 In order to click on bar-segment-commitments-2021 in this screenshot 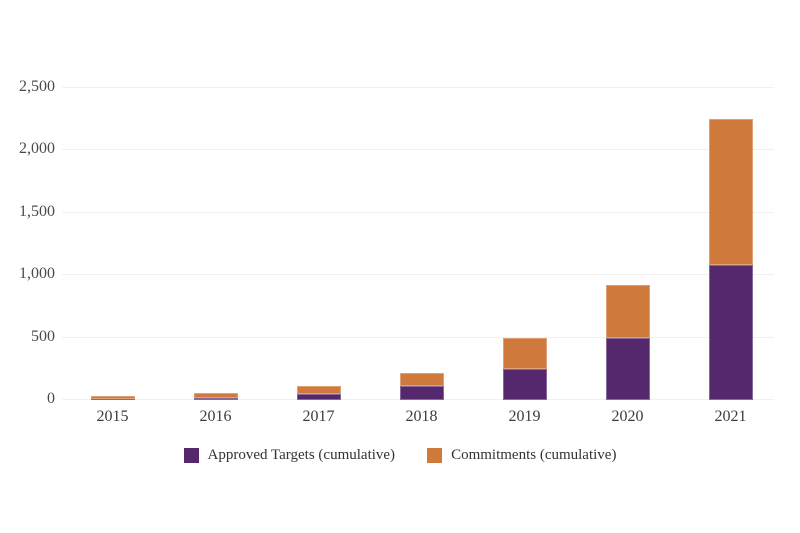, I will do `click(730, 192)`.